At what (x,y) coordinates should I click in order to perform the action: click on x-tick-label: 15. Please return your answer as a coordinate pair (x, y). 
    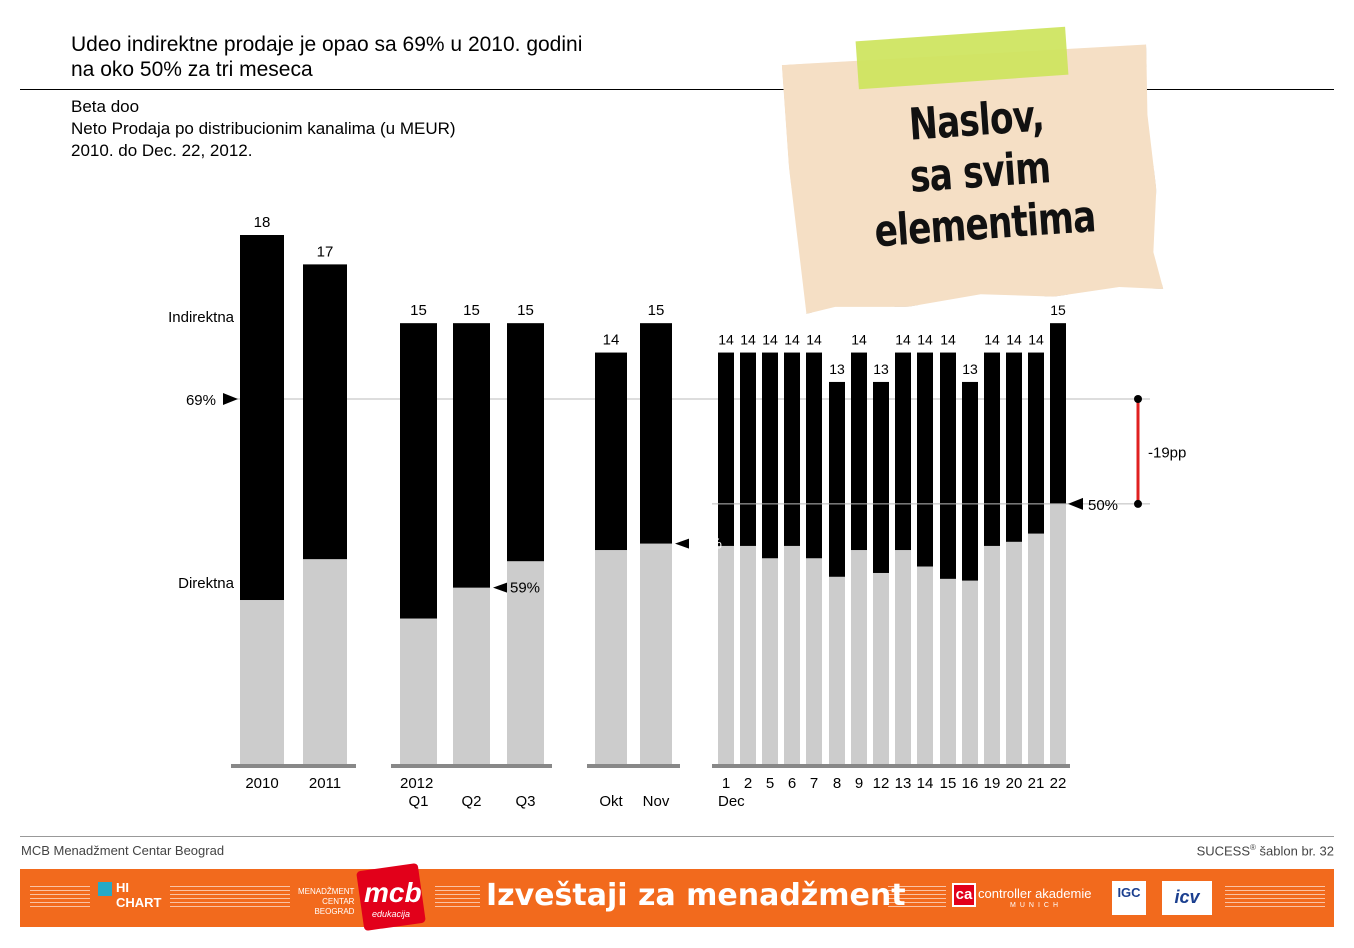
    Looking at the image, I should click on (948, 783).